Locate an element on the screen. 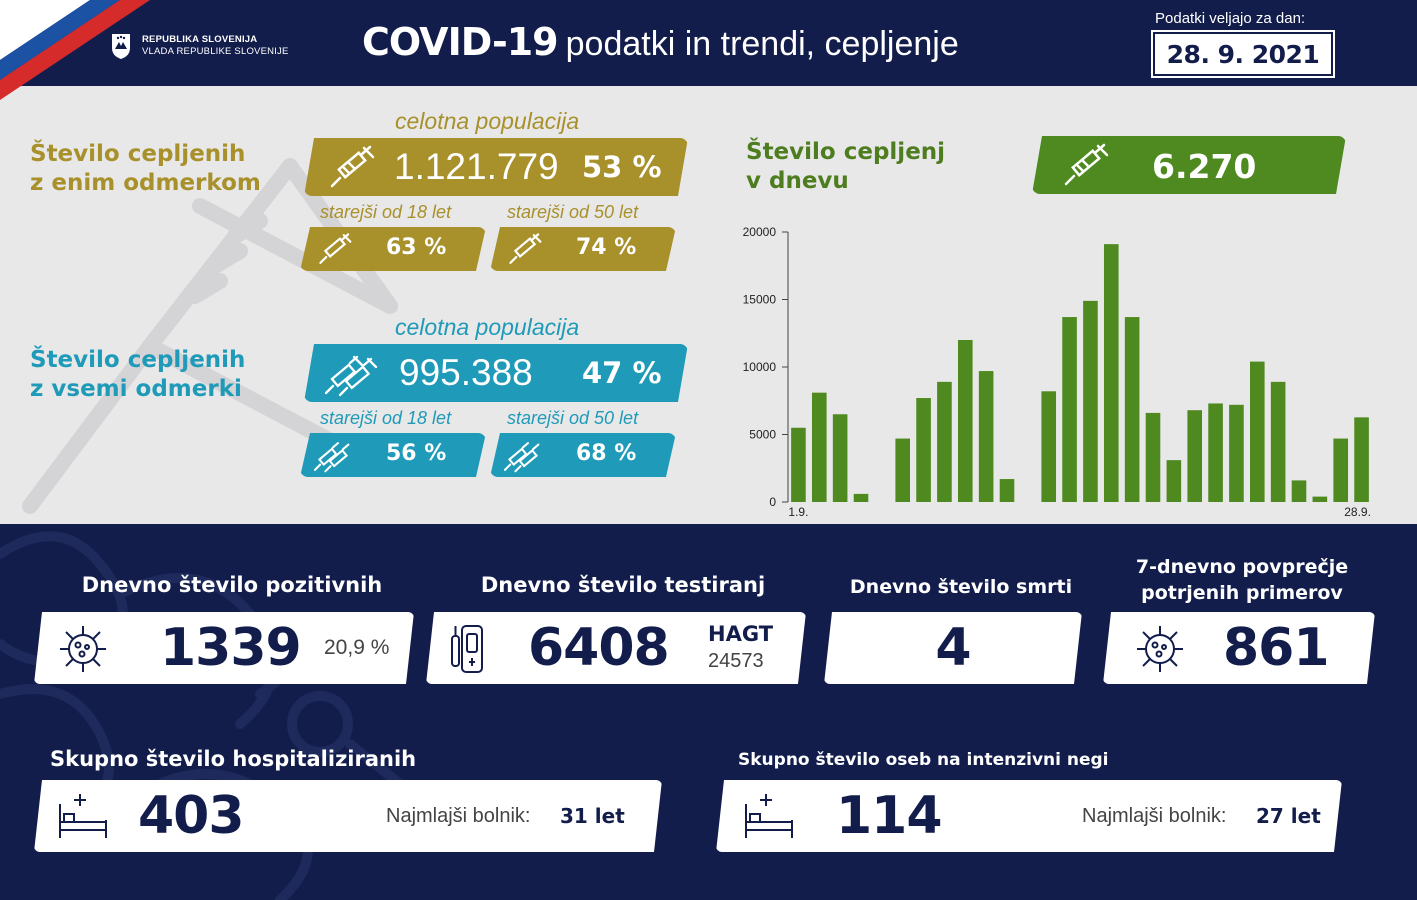 The width and height of the screenshot is (1417, 900). x-tick-label-last: 28.9. is located at coordinates (1357, 512).